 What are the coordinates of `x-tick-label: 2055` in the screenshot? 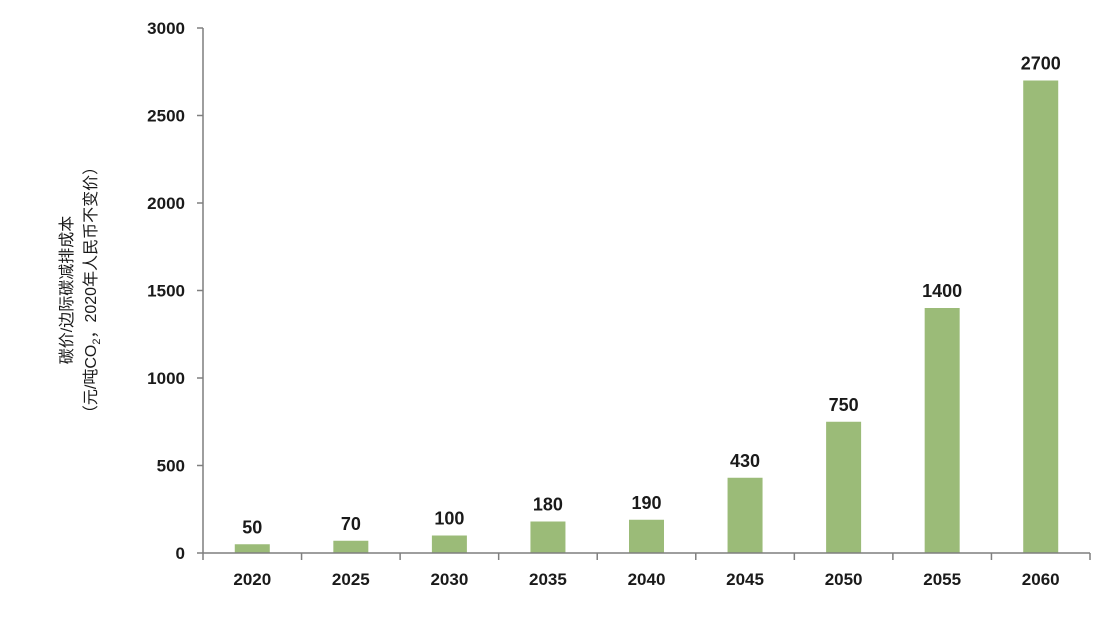 It's located at (942, 579).